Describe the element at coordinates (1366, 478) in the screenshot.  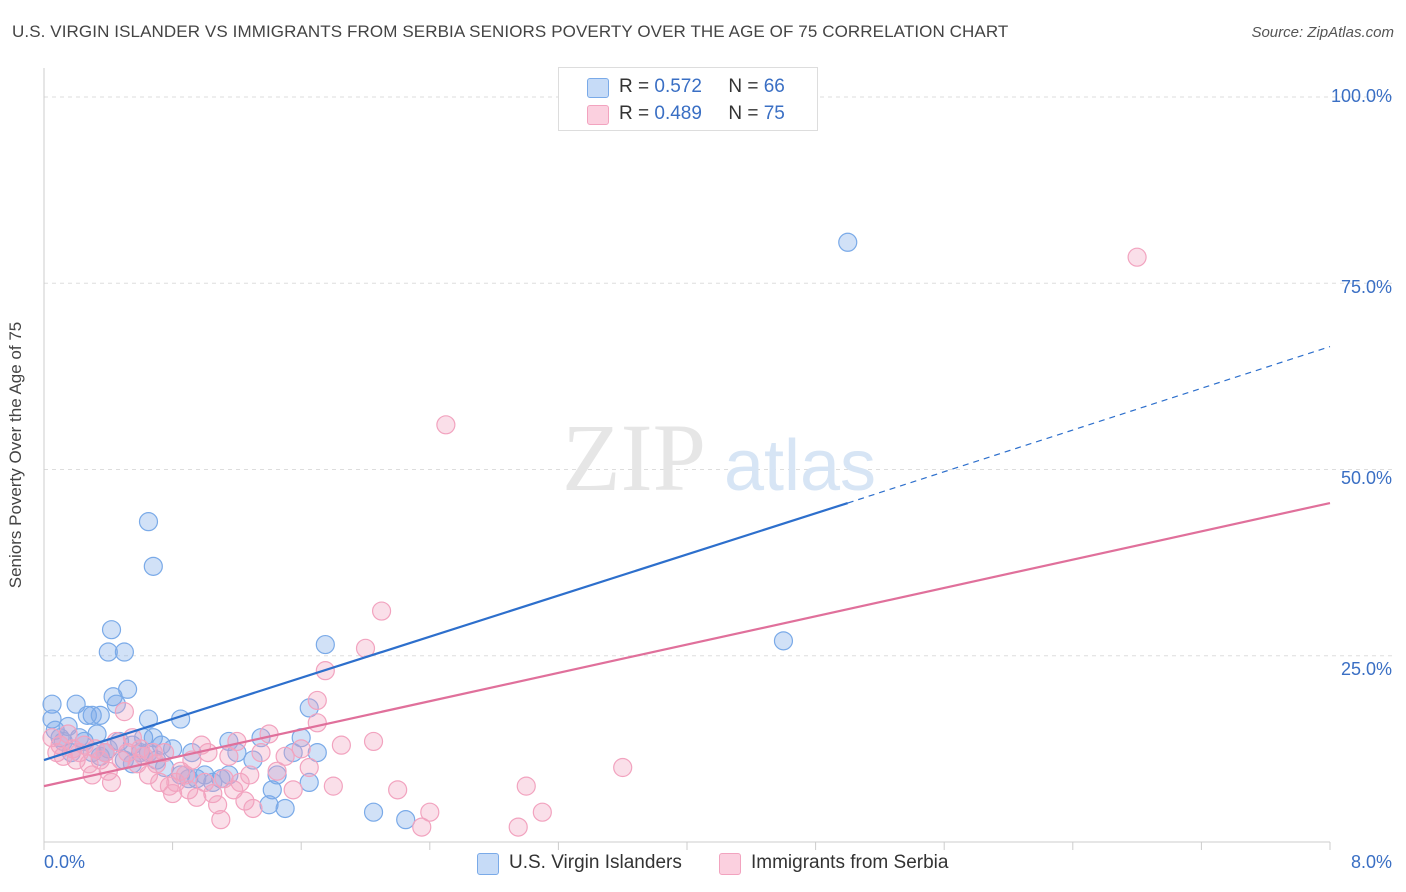
I see `y-tick-50: 50.0%` at that location.